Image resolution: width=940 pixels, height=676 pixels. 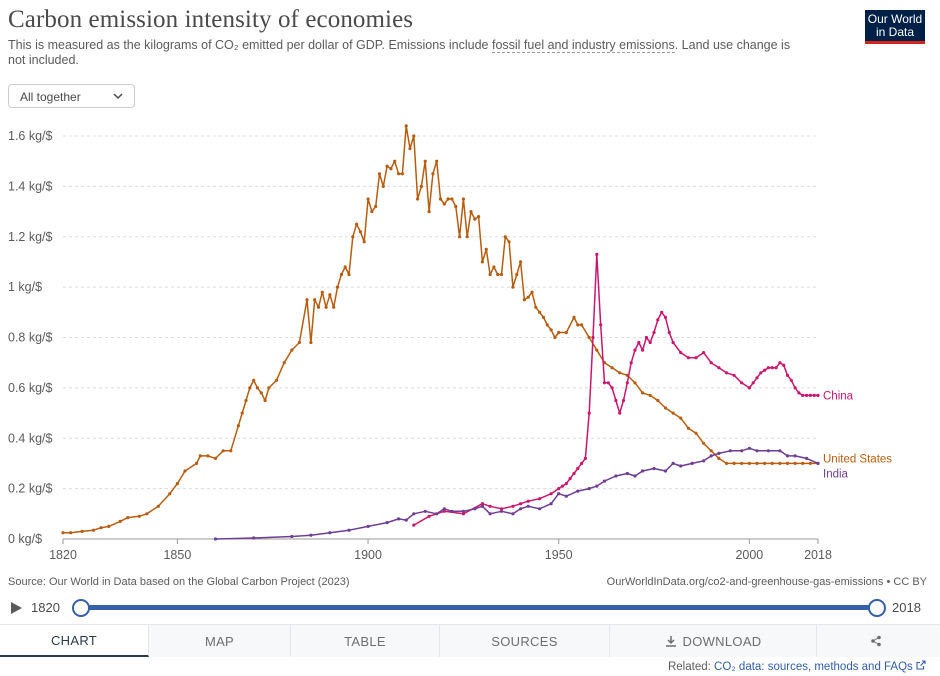 I want to click on x-tick-label: 1900, so click(x=368, y=555).